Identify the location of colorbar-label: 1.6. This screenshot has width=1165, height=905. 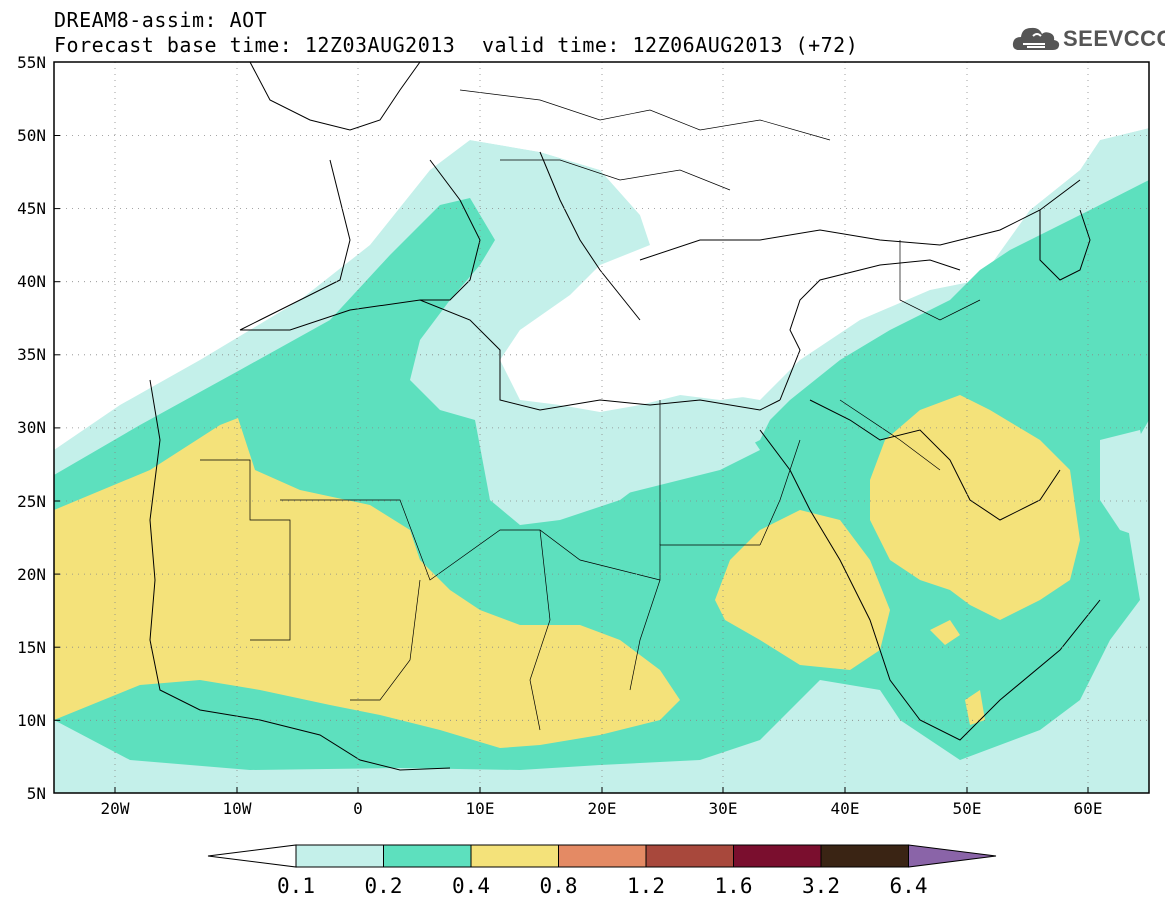
(734, 886).